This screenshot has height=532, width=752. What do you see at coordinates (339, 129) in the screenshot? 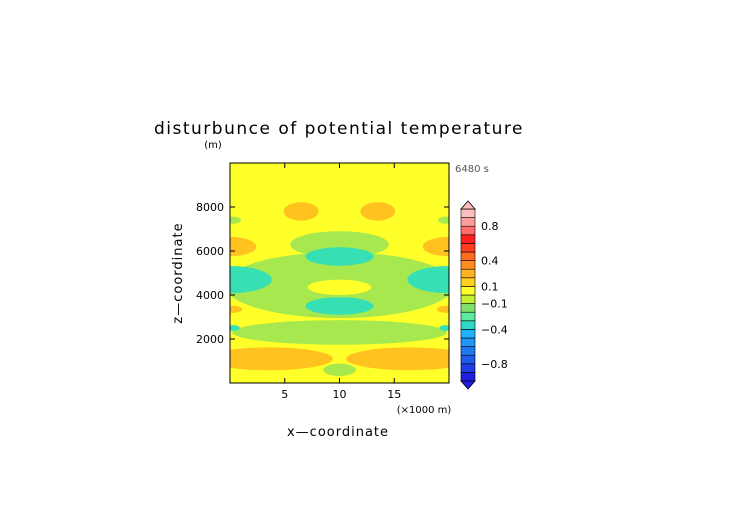
I see `chart-title: disturbunce of potential temperature` at bounding box center [339, 129].